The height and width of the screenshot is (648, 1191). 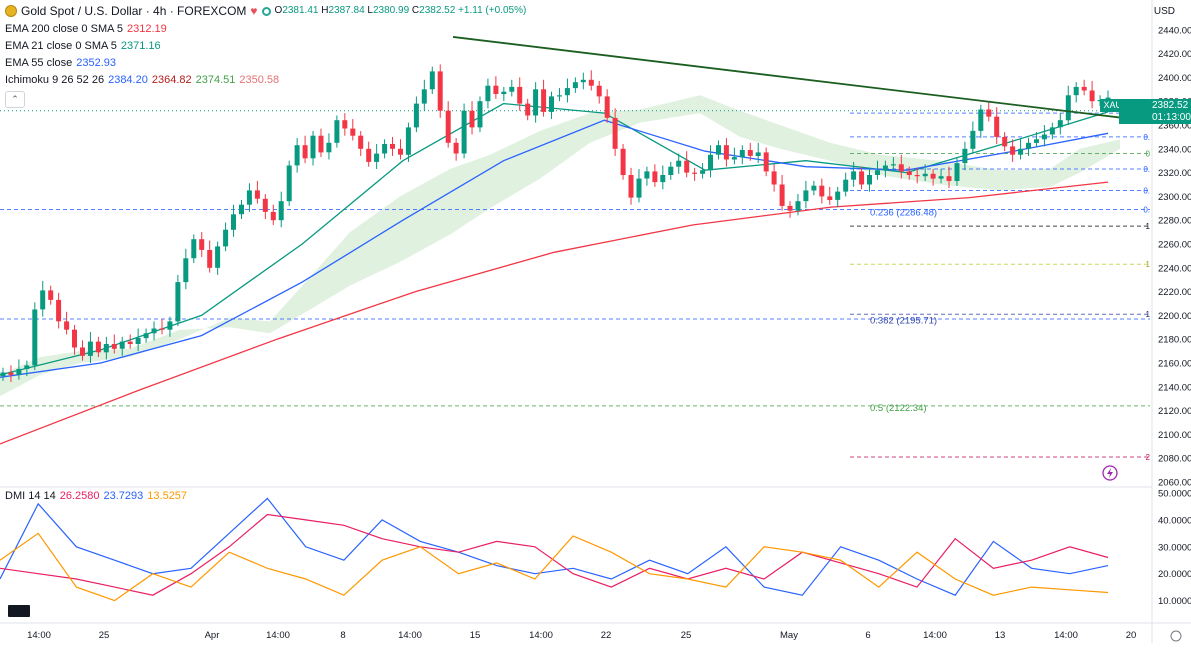 I want to click on dmi-legend: DMI 14 14 26.2580 23.7293 13.5257, so click(x=96, y=496).